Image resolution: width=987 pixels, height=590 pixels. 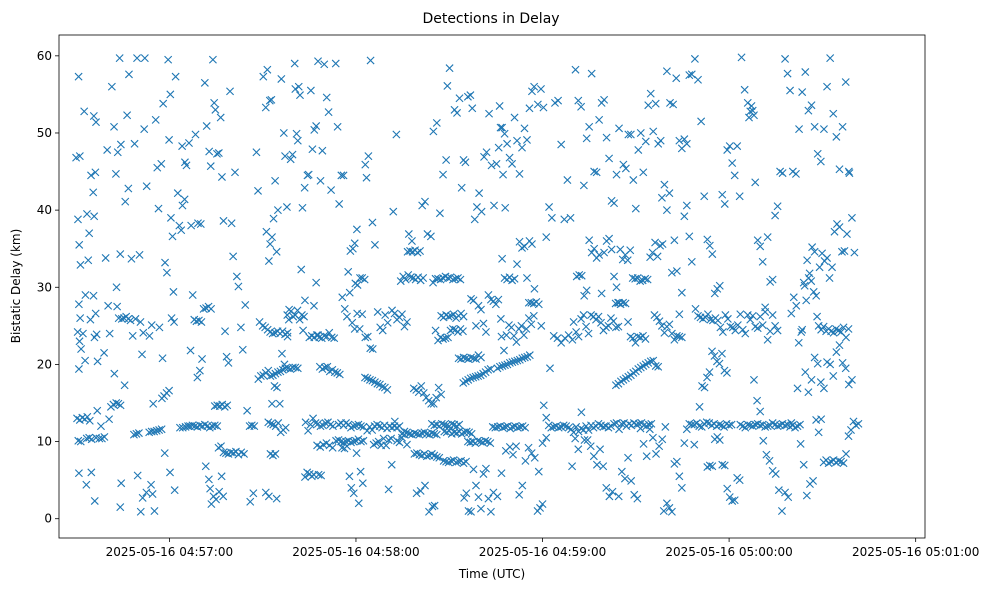 What do you see at coordinates (355, 552) in the screenshot?
I see `x-tick-label: 2025-05-16 04:58:00` at bounding box center [355, 552].